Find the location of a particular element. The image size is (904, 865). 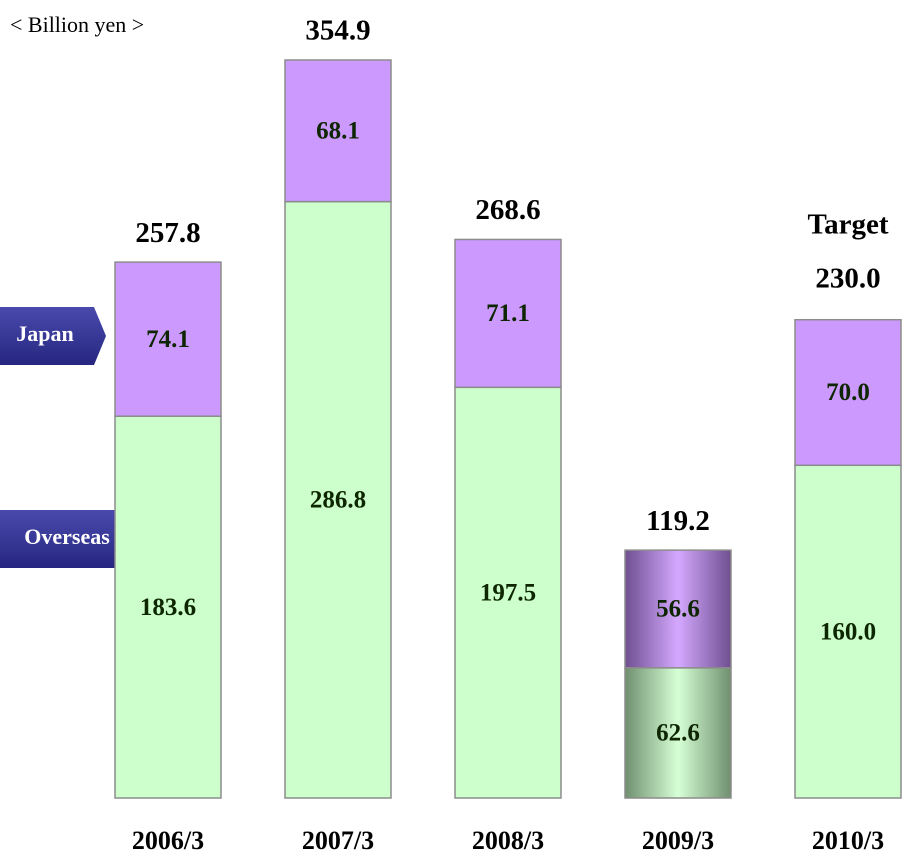

total-label: 268.6 is located at coordinates (507, 210).